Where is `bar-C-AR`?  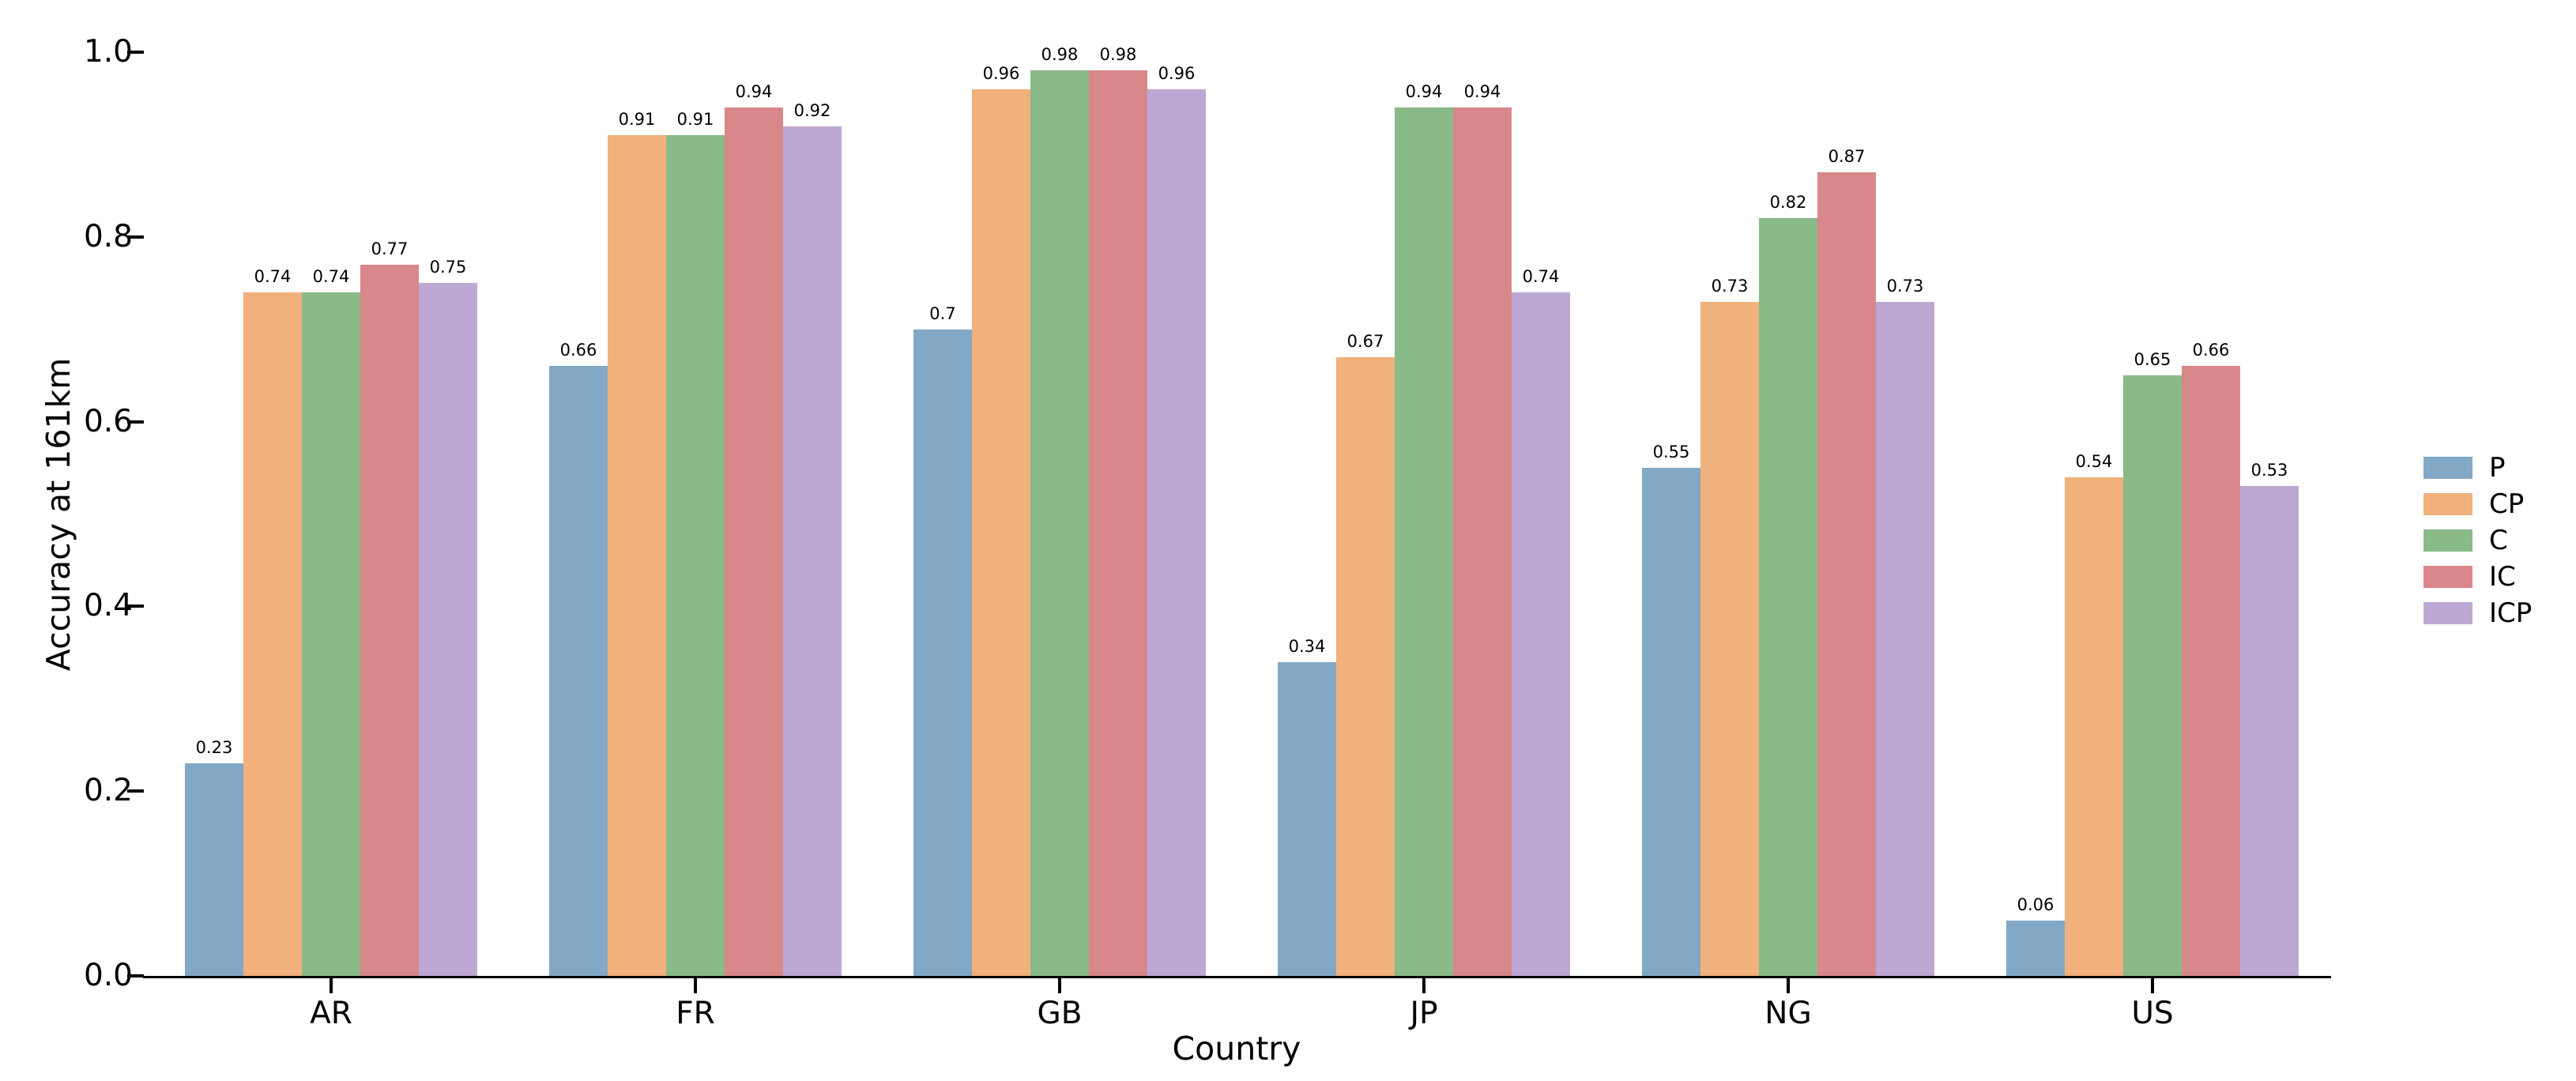 bar-C-AR is located at coordinates (331, 634).